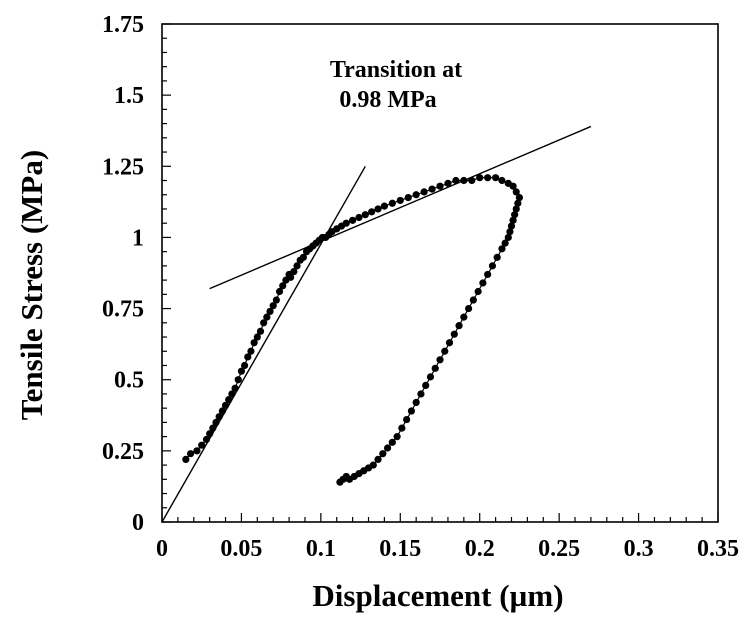  I want to click on y-tick-label: 0.25, so click(123, 452).